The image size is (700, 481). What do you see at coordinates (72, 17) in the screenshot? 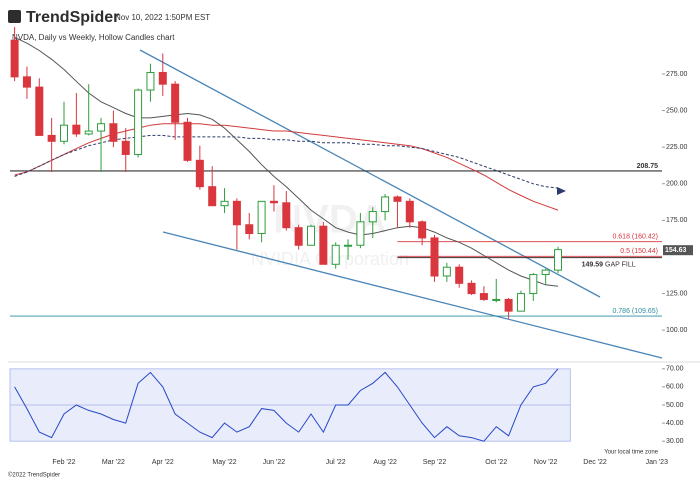
I see `brand: TrendSpider` at bounding box center [72, 17].